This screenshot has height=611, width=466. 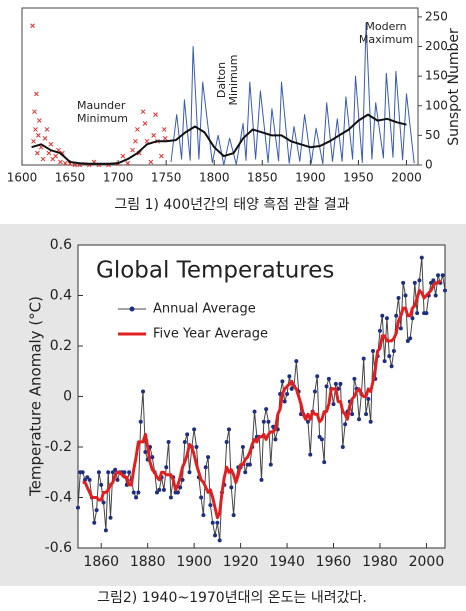 What do you see at coordinates (214, 178) in the screenshot?
I see `x-tick-label: 1800` at bounding box center [214, 178].